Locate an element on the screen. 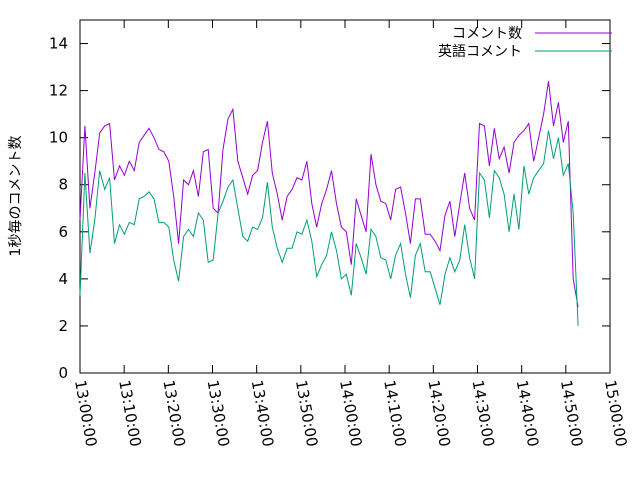 The width and height of the screenshot is (640, 480). y-tick-label: 0 is located at coordinates (63, 373).